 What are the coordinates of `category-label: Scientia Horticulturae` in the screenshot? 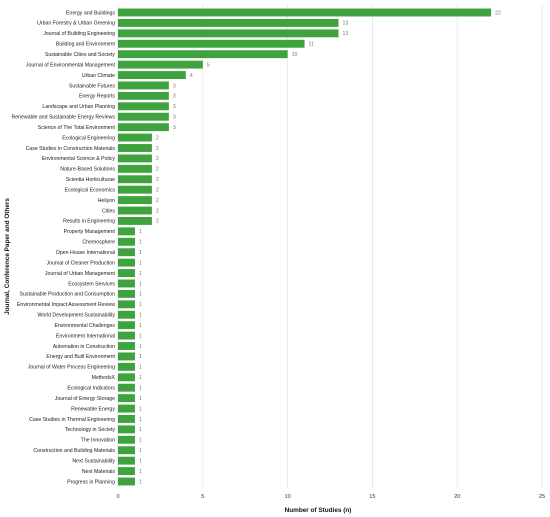 It's located at (90, 180).